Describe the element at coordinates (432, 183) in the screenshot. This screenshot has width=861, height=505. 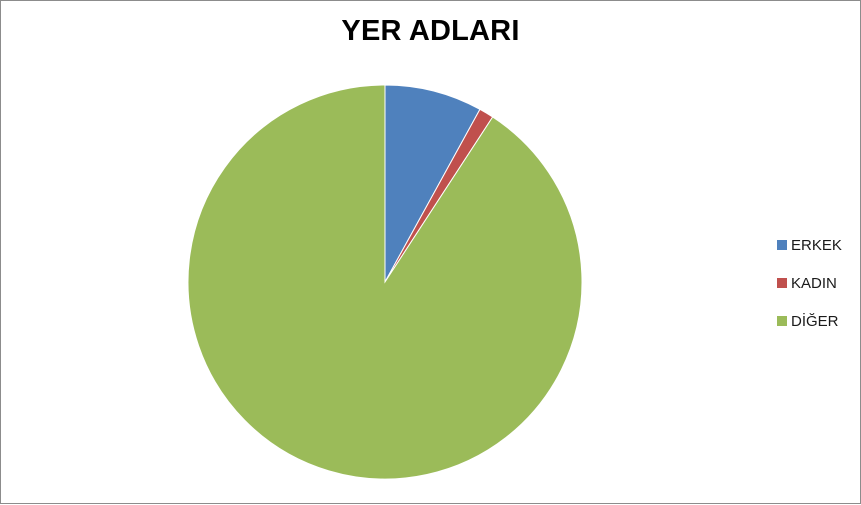
I see `pie-slice-erkek` at that location.